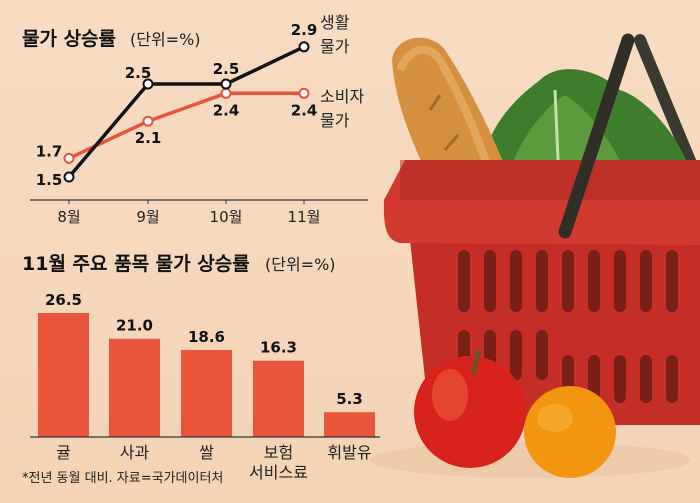  Describe the element at coordinates (300, 264) in the screenshot. I see `bar-chart-unit: (단위=%)` at that location.